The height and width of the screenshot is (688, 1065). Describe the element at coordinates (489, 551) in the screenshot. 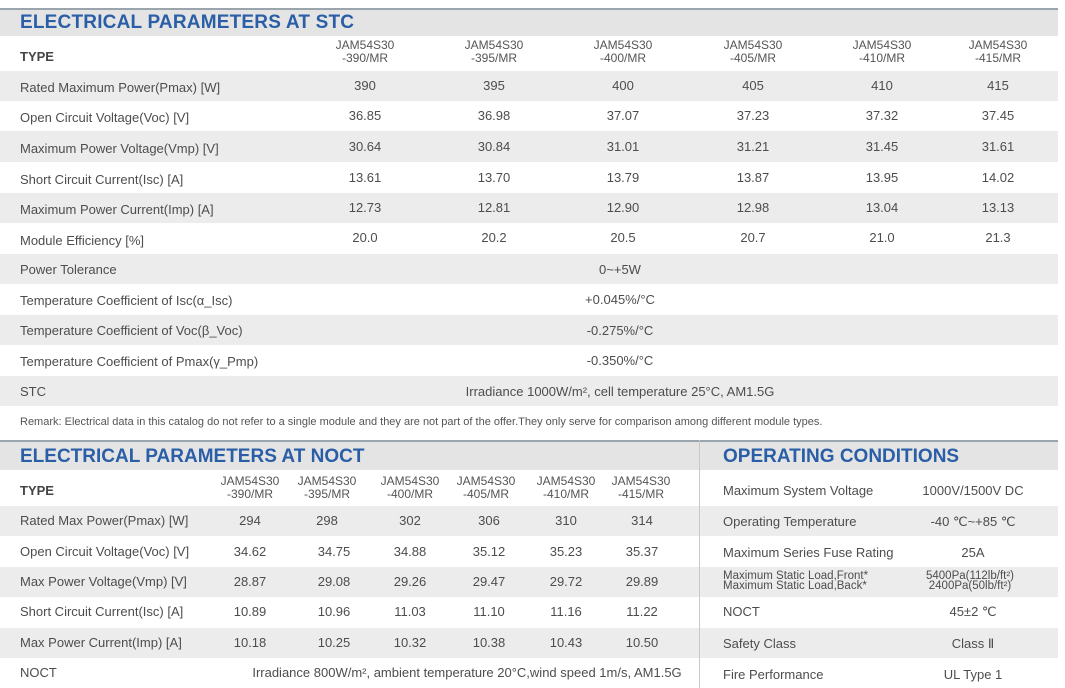

I see `value-cell: 35.12` at that location.